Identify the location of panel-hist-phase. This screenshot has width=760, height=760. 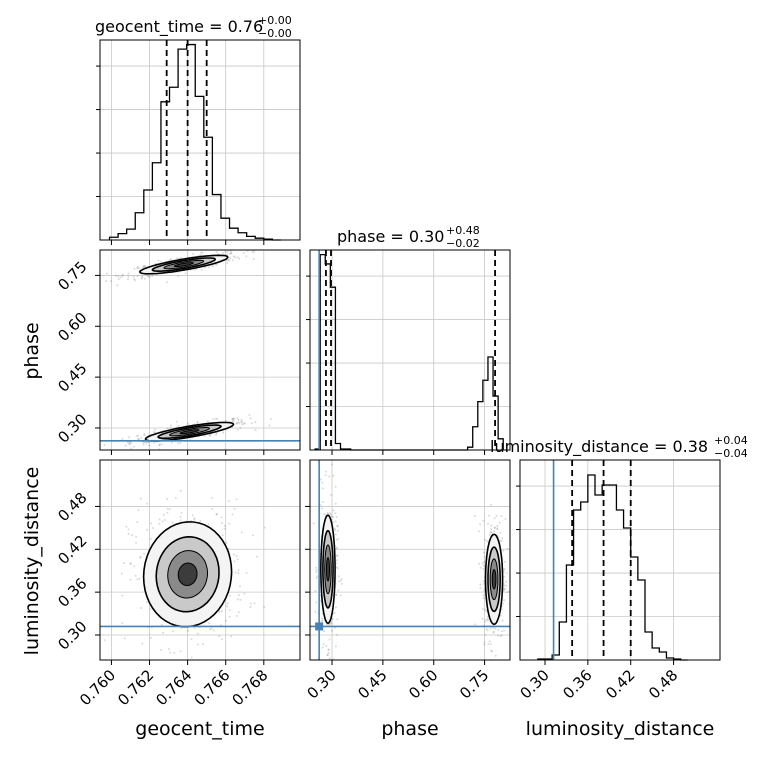
(408, 352).